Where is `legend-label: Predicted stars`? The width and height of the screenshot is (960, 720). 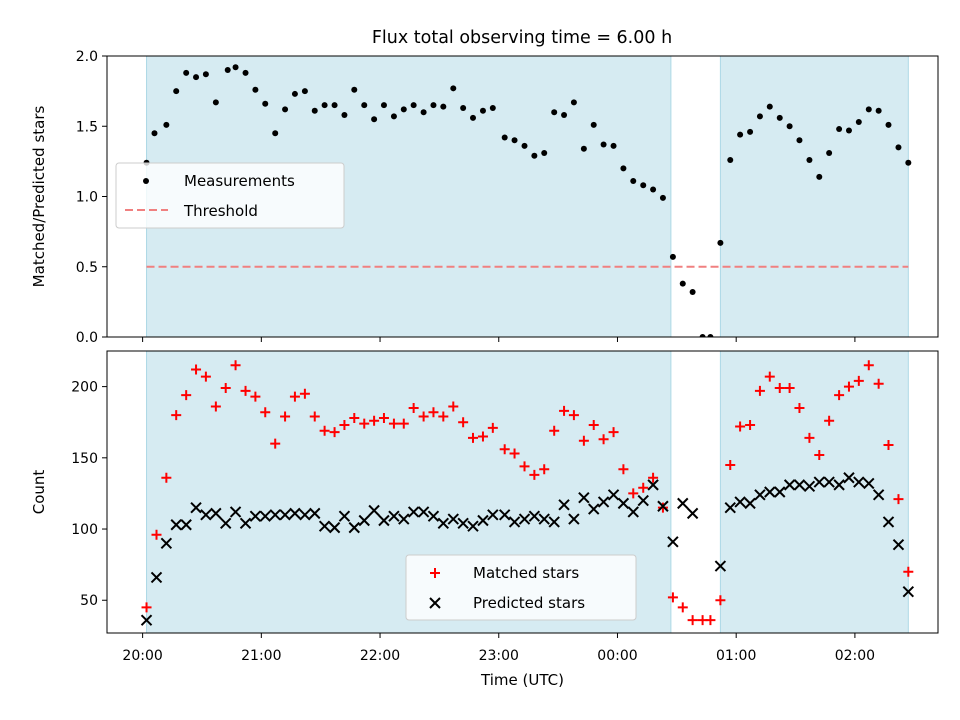
legend-label: Predicted stars is located at coordinates (529, 603).